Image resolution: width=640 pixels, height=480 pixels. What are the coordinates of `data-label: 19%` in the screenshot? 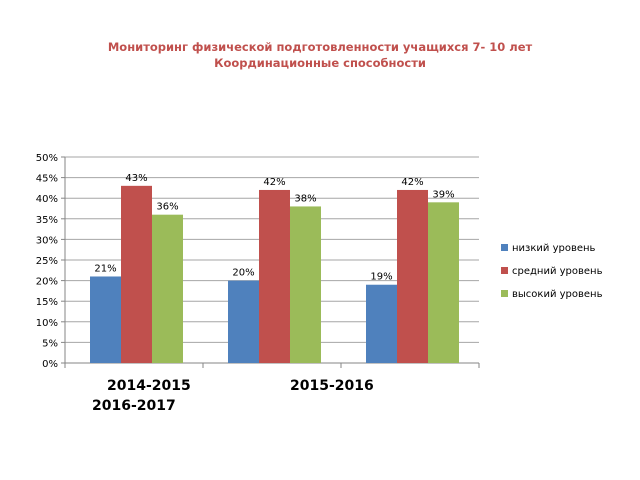 It's located at (381, 277).